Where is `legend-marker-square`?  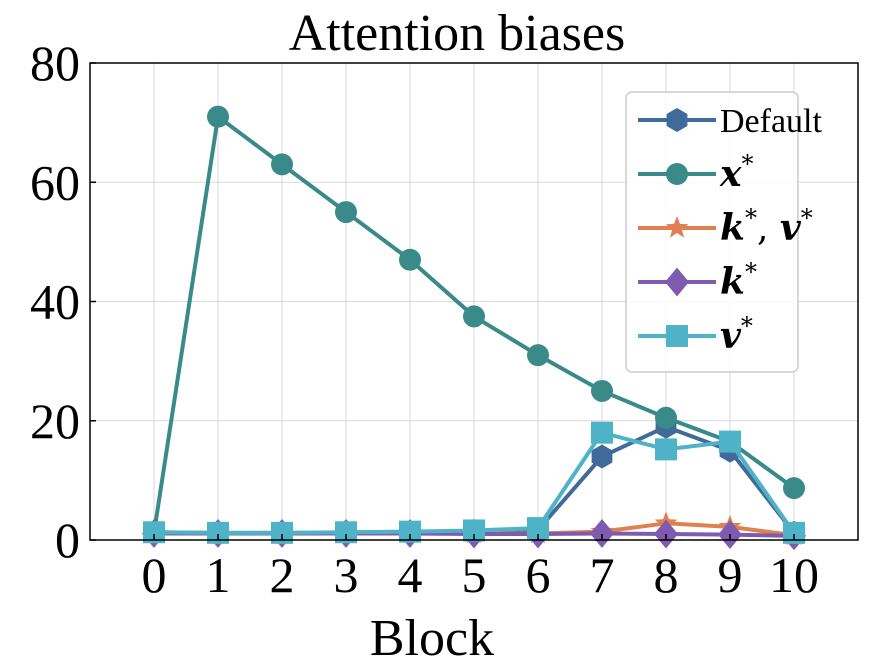 legend-marker-square is located at coordinates (677, 336).